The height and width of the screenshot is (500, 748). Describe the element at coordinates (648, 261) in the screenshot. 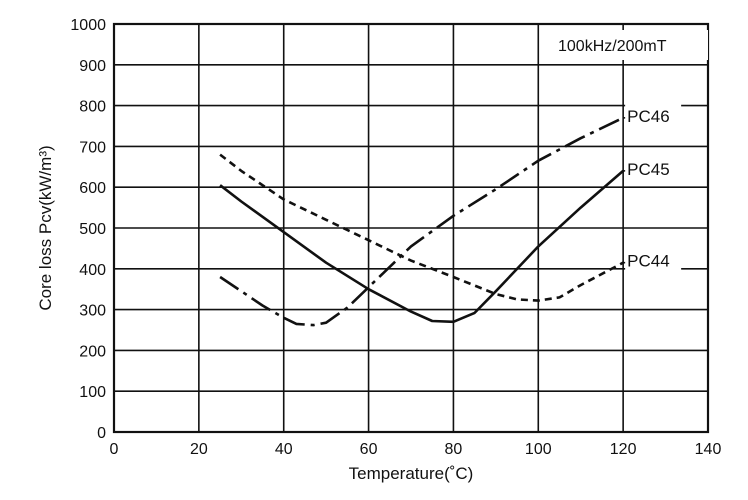

I see `series-label-pc44: PC44` at that location.